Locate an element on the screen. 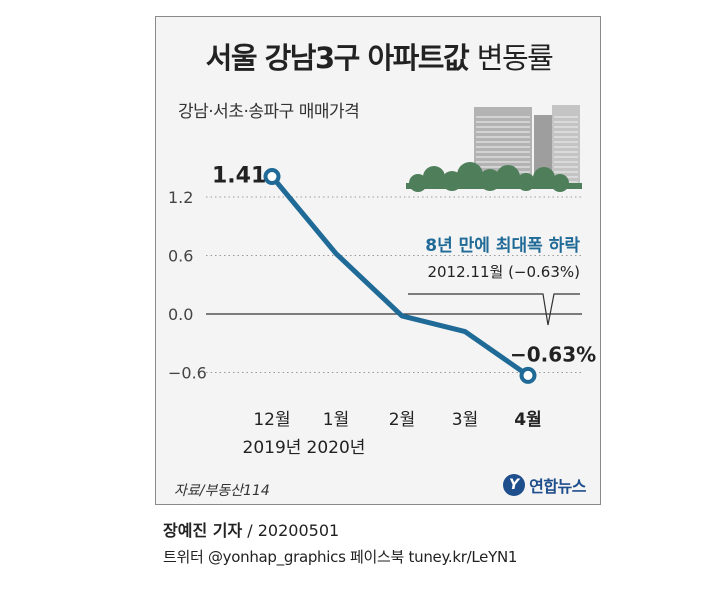 Image resolution: width=715 pixels, height=615 pixels. series-line is located at coordinates (400, 276).